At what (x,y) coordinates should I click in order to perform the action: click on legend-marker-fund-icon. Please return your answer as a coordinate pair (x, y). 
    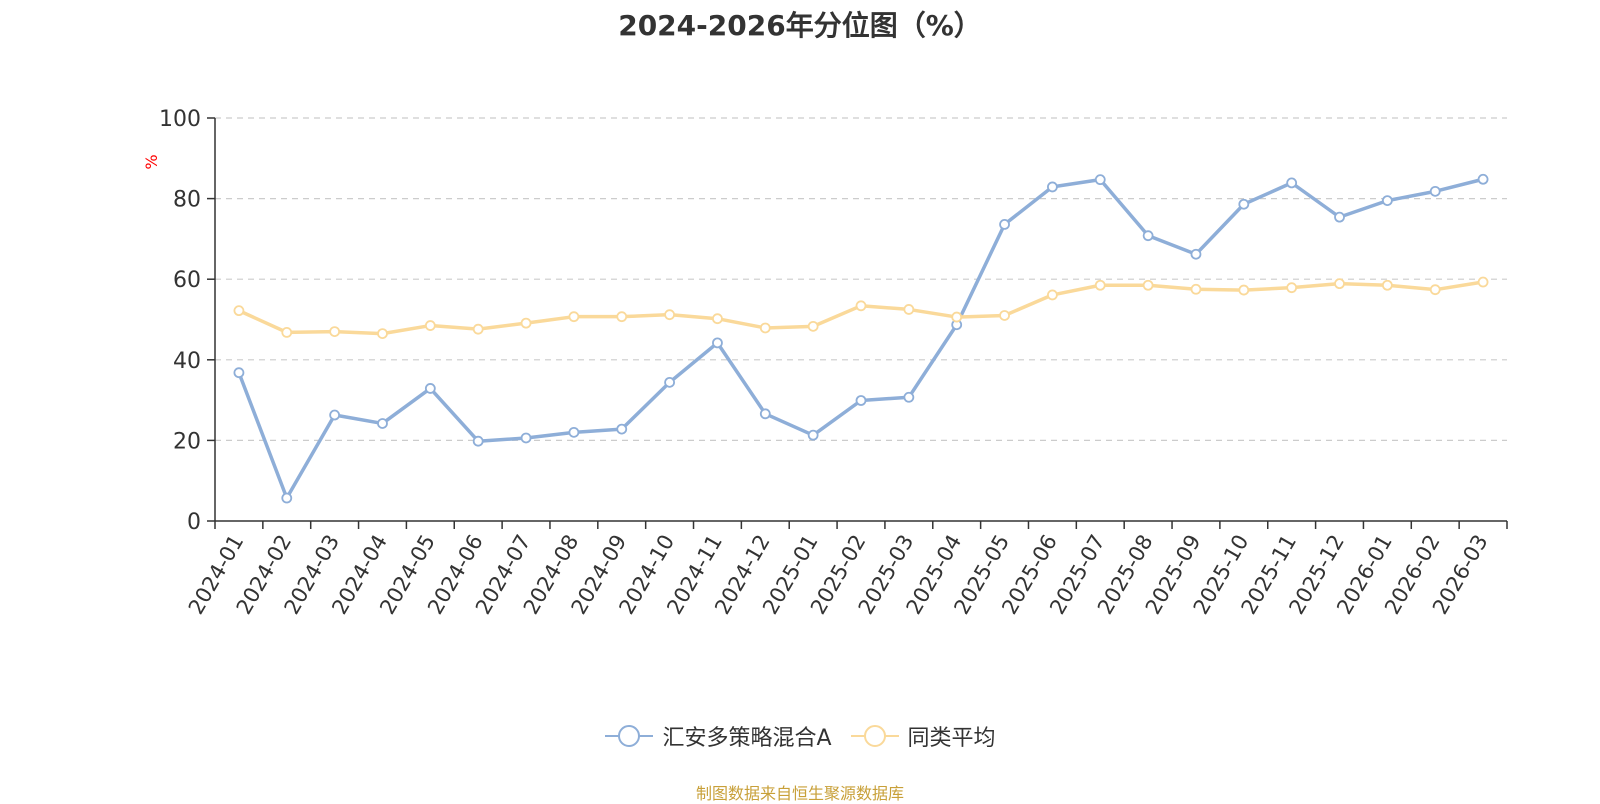
    Looking at the image, I should click on (629, 736).